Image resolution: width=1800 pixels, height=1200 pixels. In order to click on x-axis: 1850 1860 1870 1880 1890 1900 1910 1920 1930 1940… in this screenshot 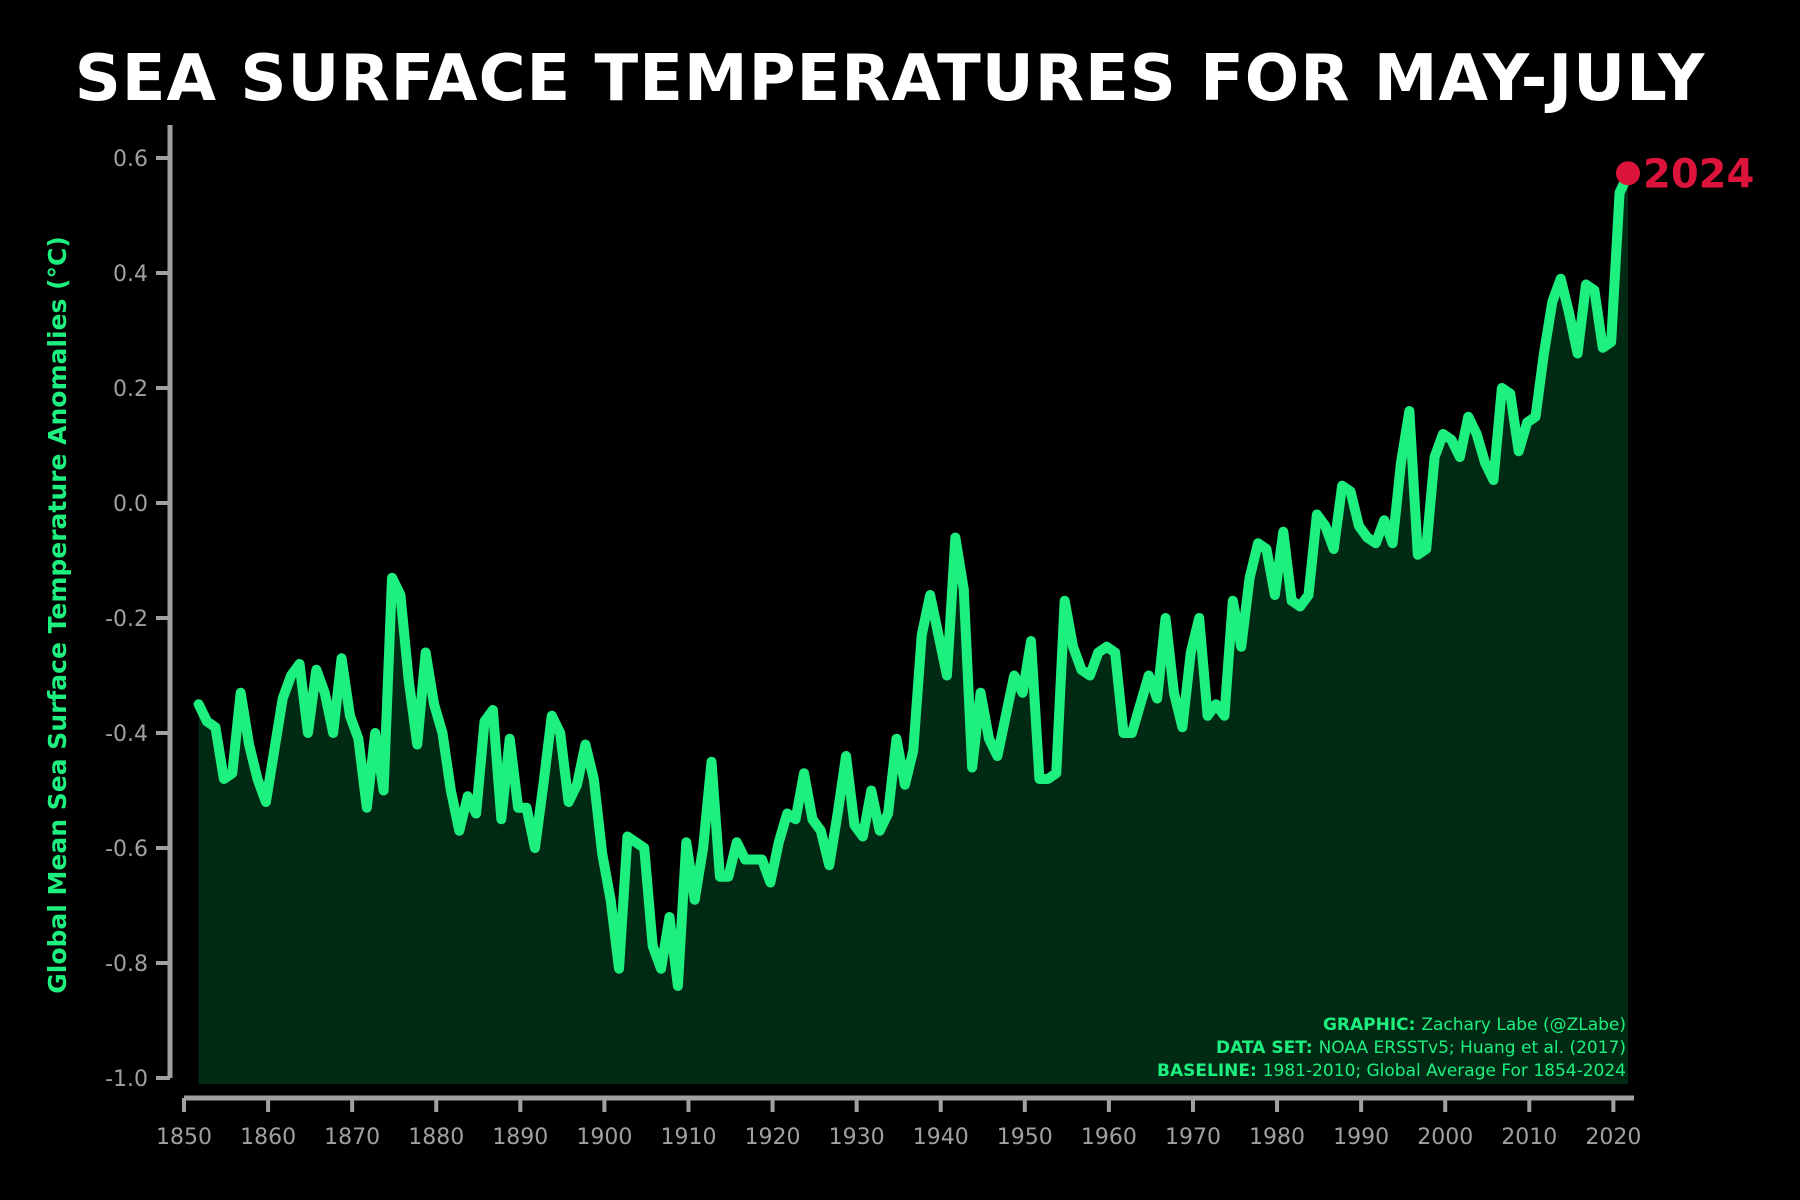, I will do `click(898, 1122)`.